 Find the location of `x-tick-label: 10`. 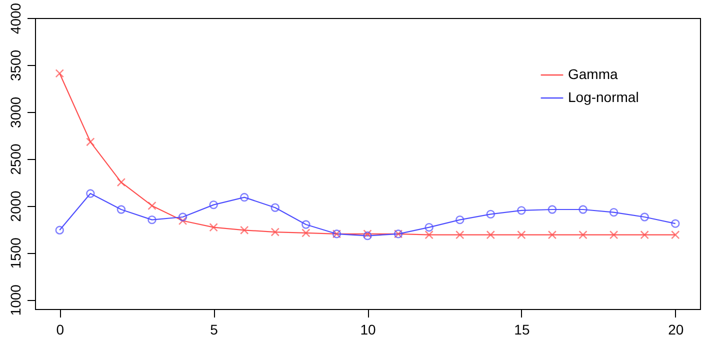

x-tick-label: 10 is located at coordinates (368, 330).